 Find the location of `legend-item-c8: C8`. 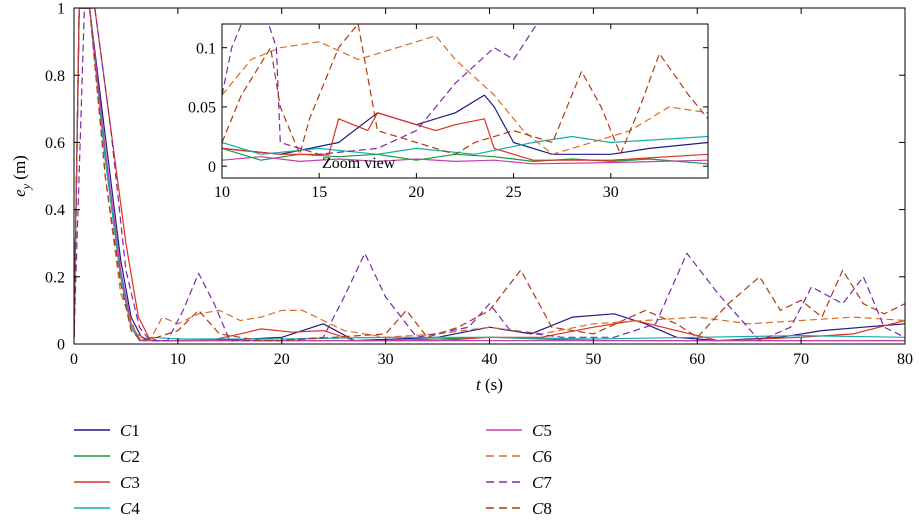

legend-item-c8: C8 is located at coordinates (519, 508).